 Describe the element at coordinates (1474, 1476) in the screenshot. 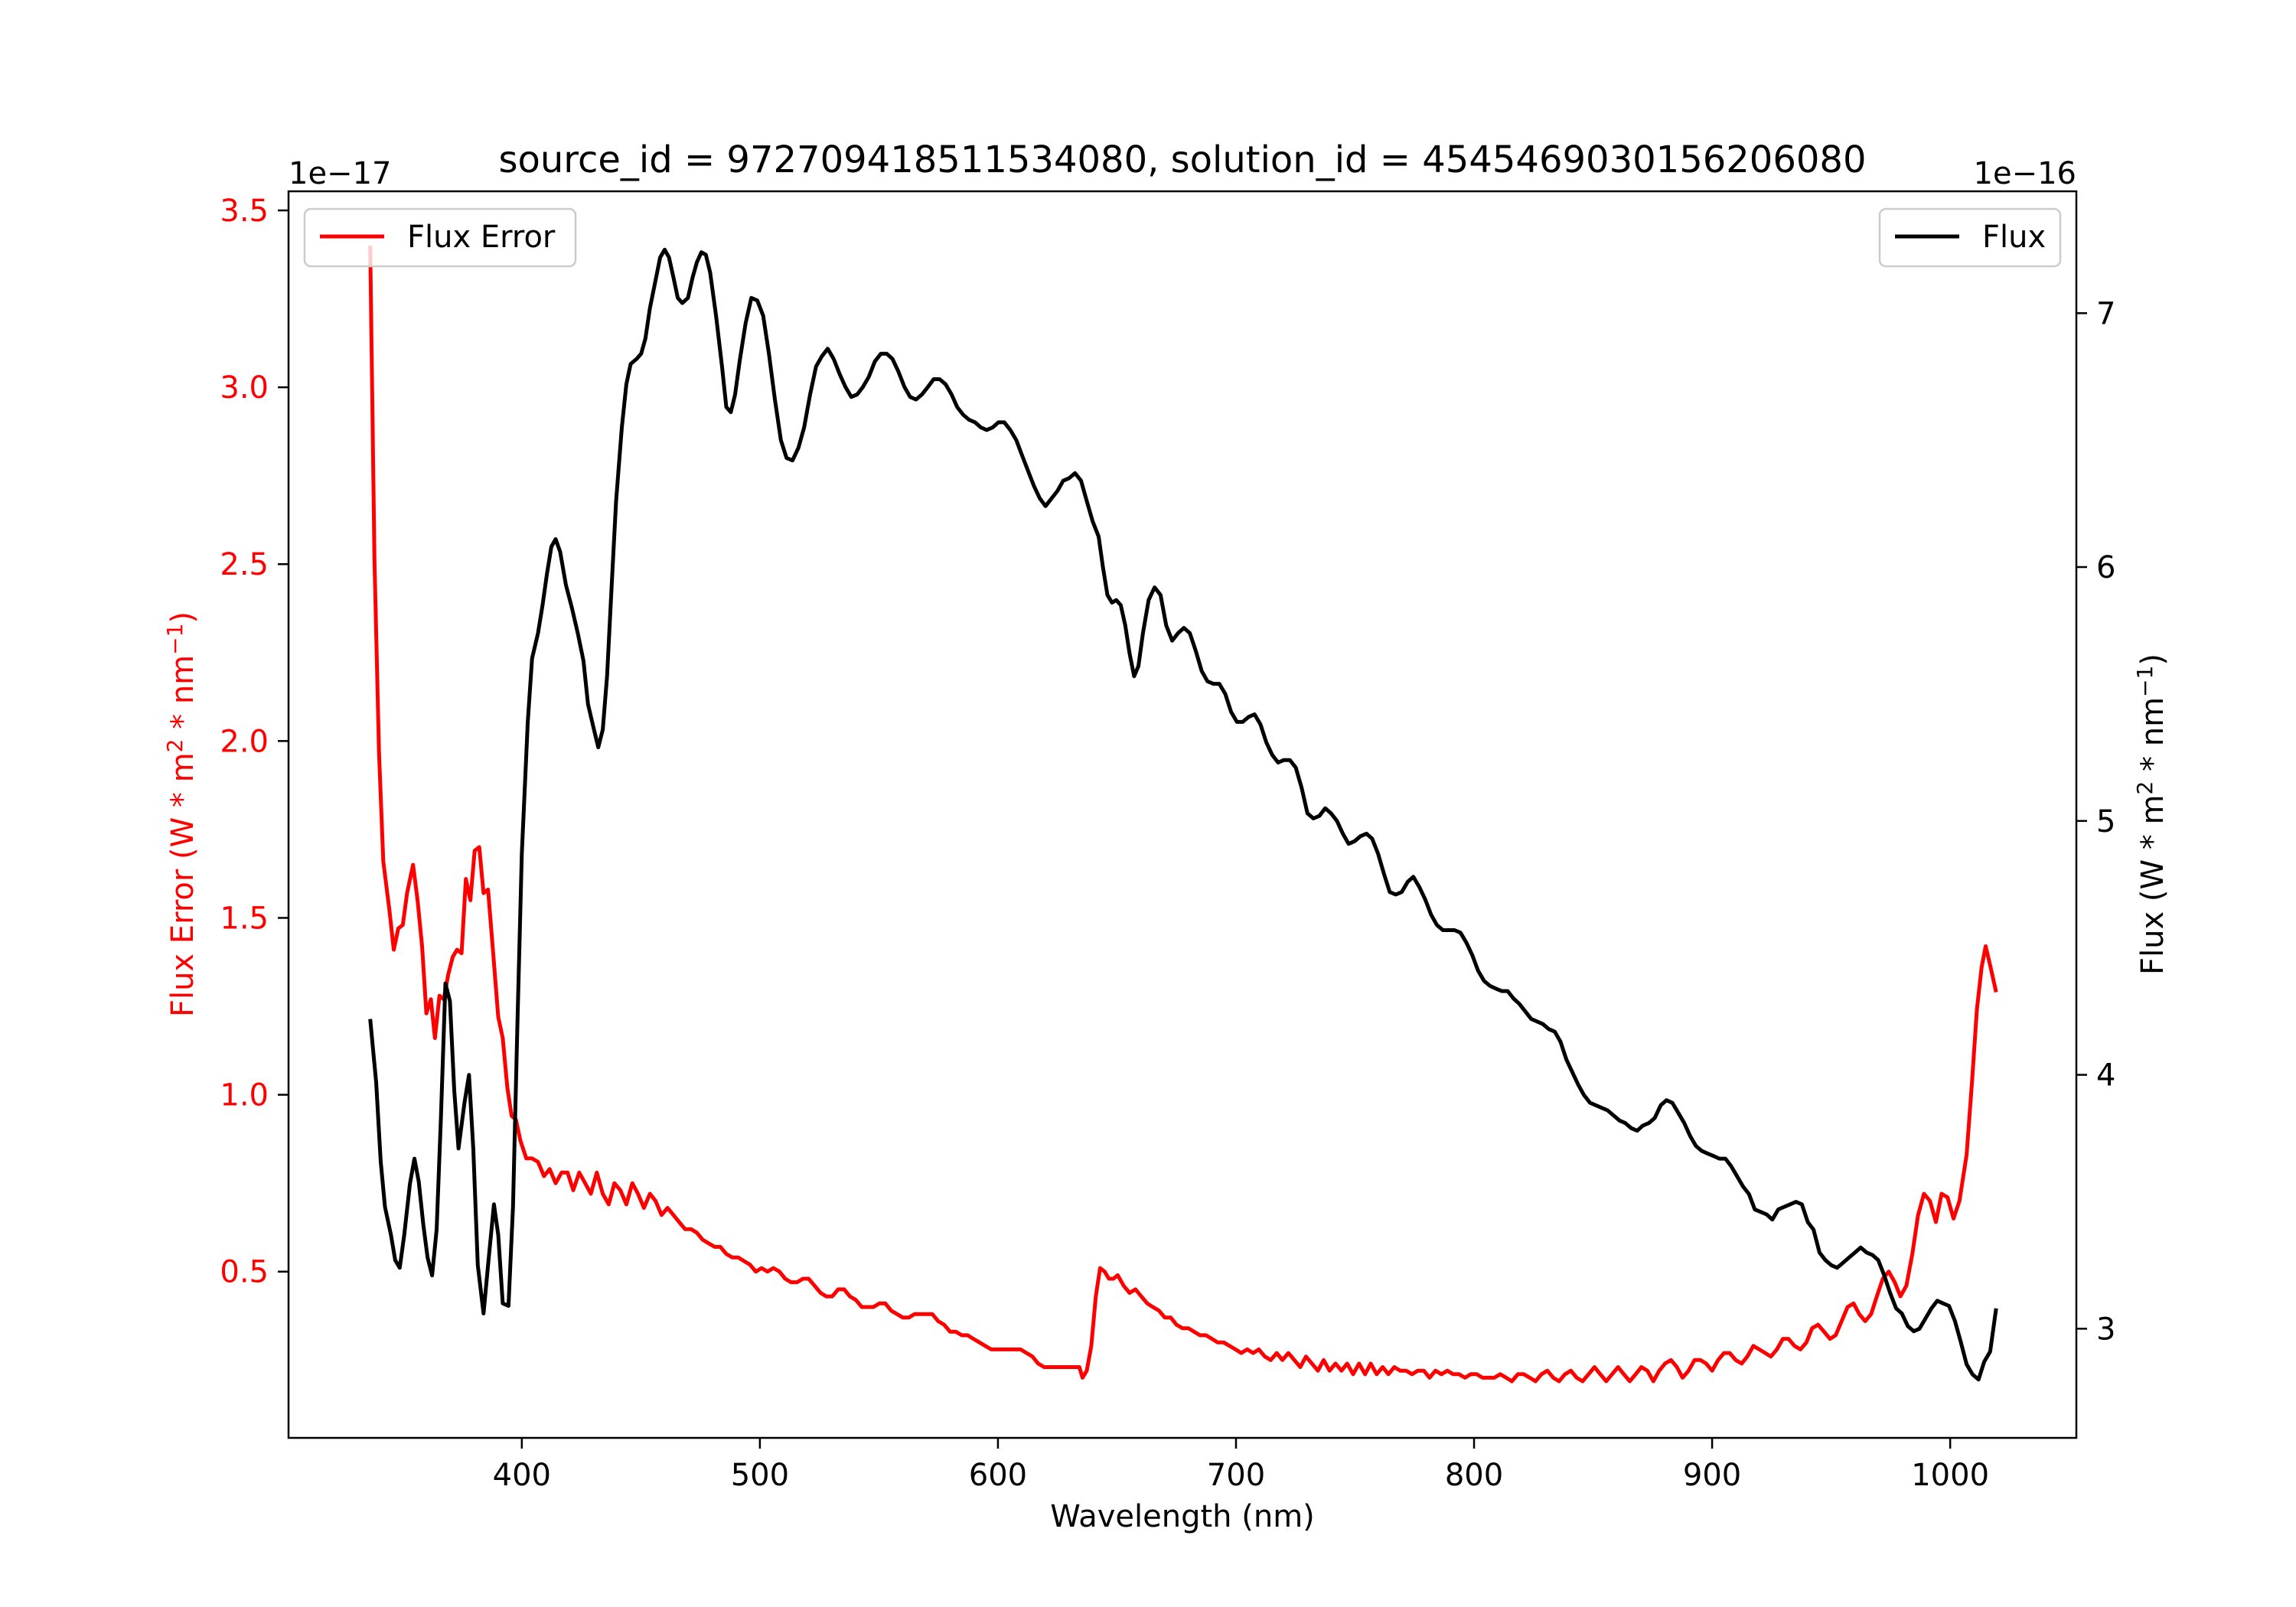

I see `x-tick-label: 800` at that location.